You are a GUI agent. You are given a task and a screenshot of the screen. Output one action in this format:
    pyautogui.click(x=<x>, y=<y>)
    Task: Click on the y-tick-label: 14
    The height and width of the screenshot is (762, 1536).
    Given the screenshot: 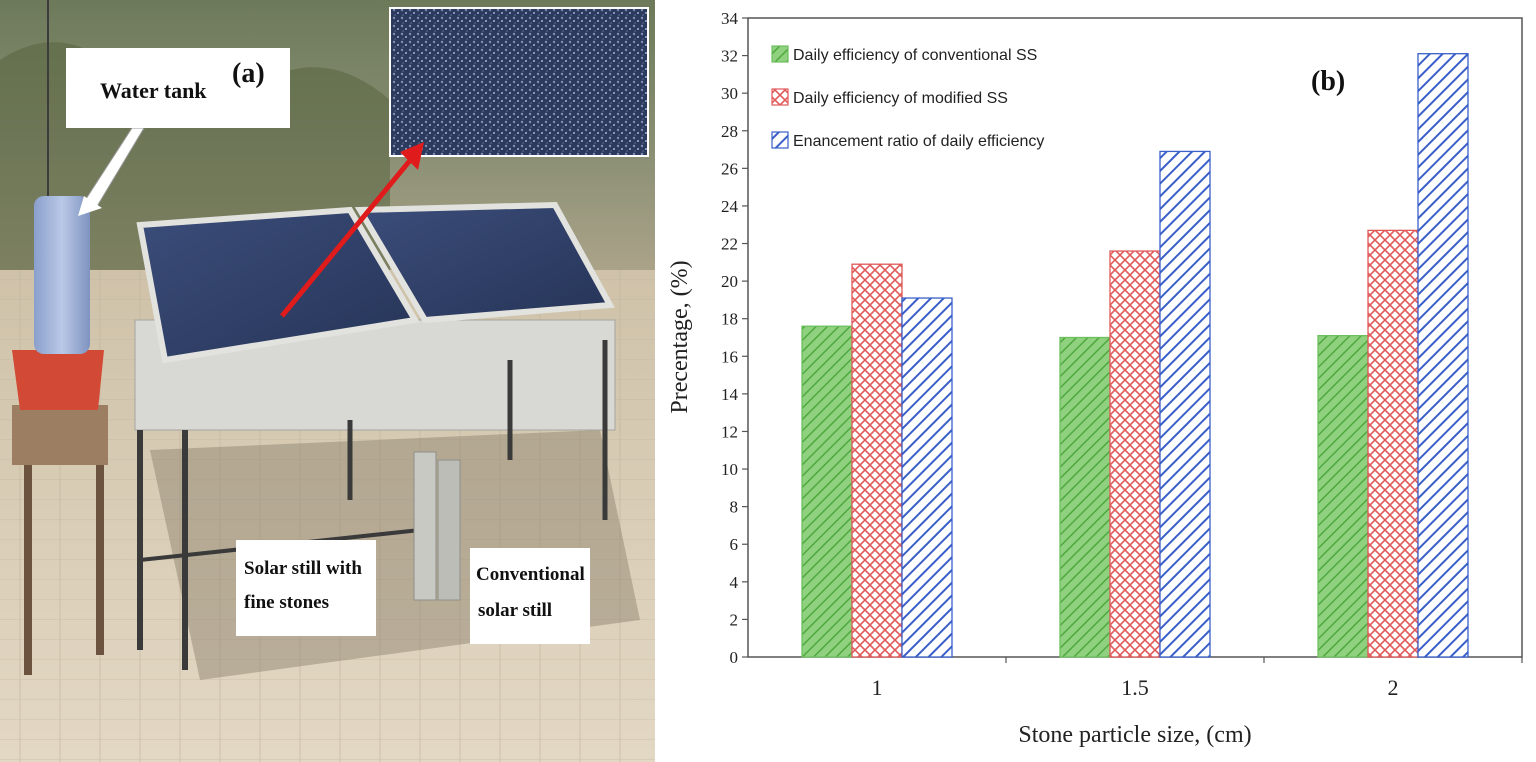 What is the action you would take?
    pyautogui.click(x=730, y=394)
    